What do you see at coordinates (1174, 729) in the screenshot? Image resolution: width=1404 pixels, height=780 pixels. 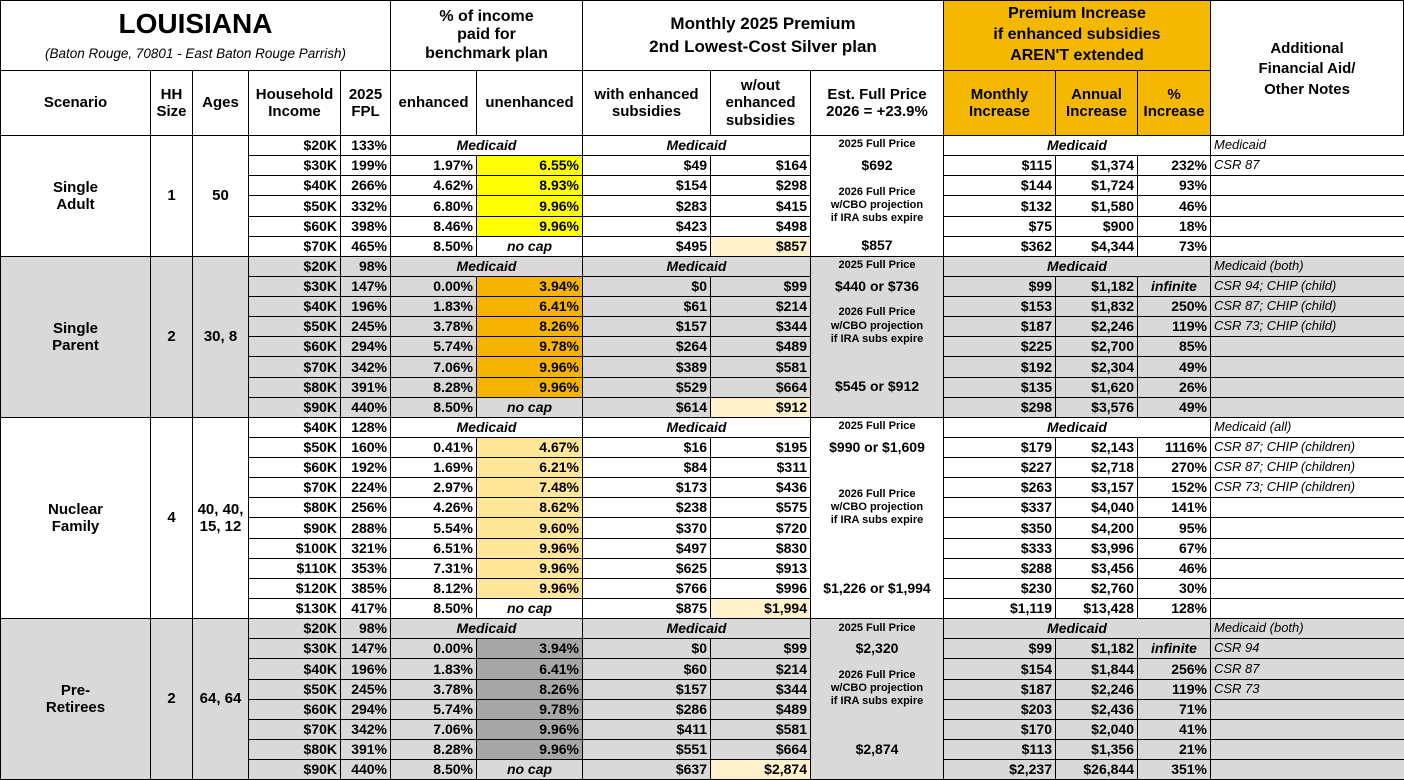 I see `pct-increase: 41%` at bounding box center [1174, 729].